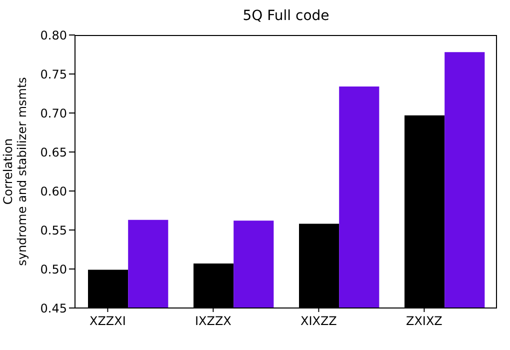 The height and width of the screenshot is (350, 510). Describe the element at coordinates (53, 308) in the screenshot. I see `y-tick-label: 0.45` at that location.